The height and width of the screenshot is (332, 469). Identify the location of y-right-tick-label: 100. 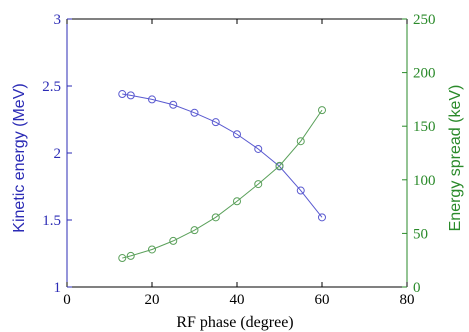
(424, 181).